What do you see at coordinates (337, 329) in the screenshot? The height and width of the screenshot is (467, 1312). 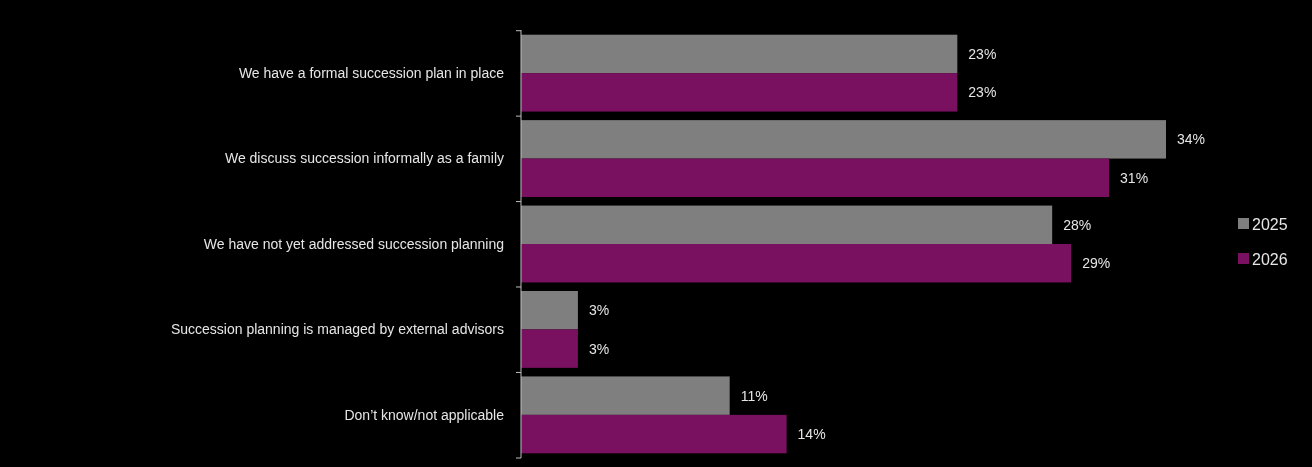 I see `y-tick-label: Succession planning is managed by external advisors` at bounding box center [337, 329].